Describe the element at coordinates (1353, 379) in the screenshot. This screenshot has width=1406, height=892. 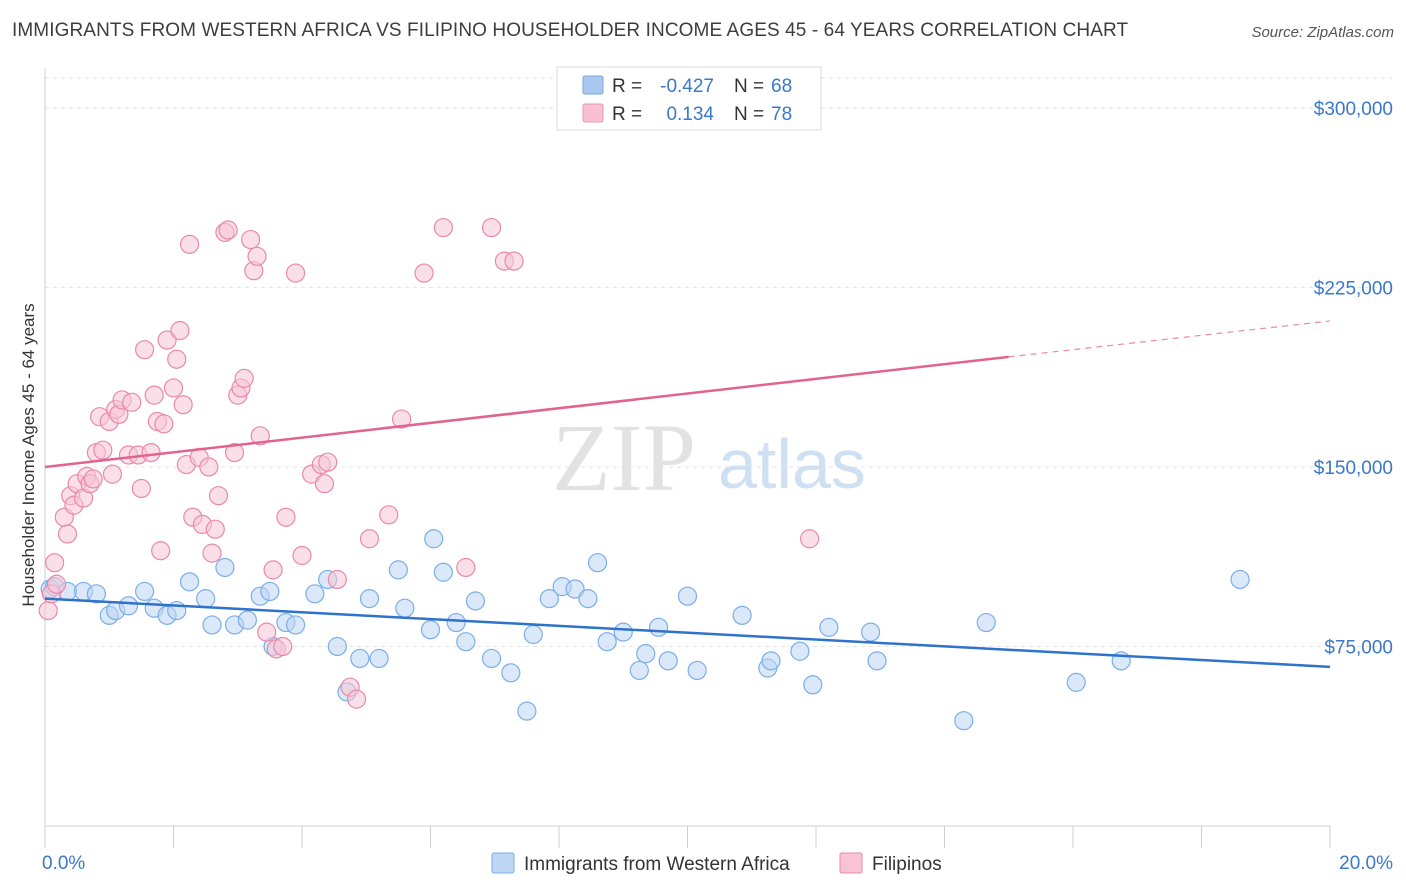
I see `y-tick-labels: $75,000 $150,000 $225,000 $300,000` at that location.